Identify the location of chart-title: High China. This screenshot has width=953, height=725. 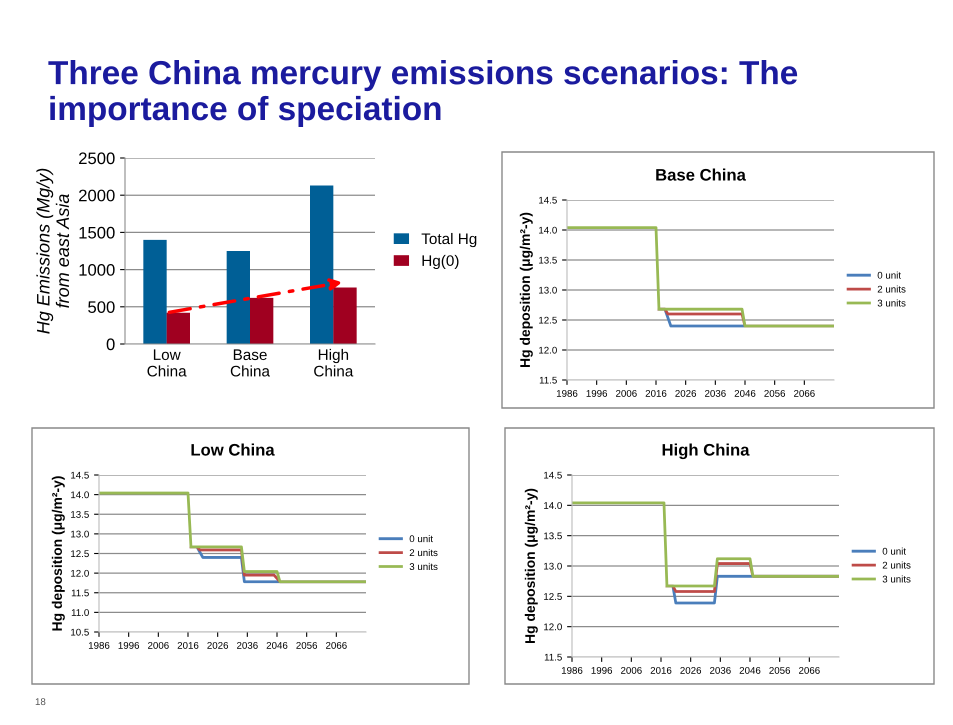
(706, 451).